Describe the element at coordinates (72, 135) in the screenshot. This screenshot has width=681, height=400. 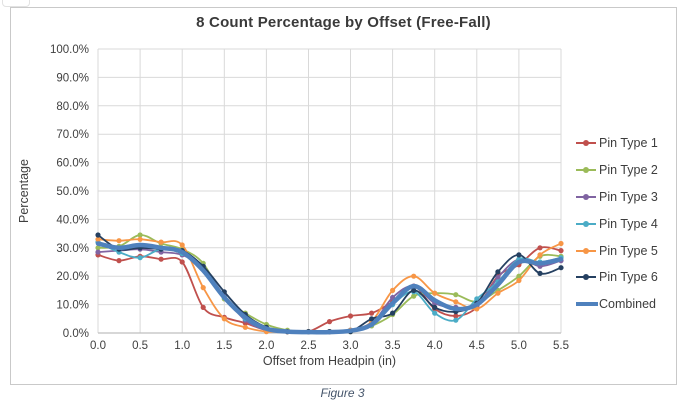
I see `y-tick-label: 70.0%` at that location.